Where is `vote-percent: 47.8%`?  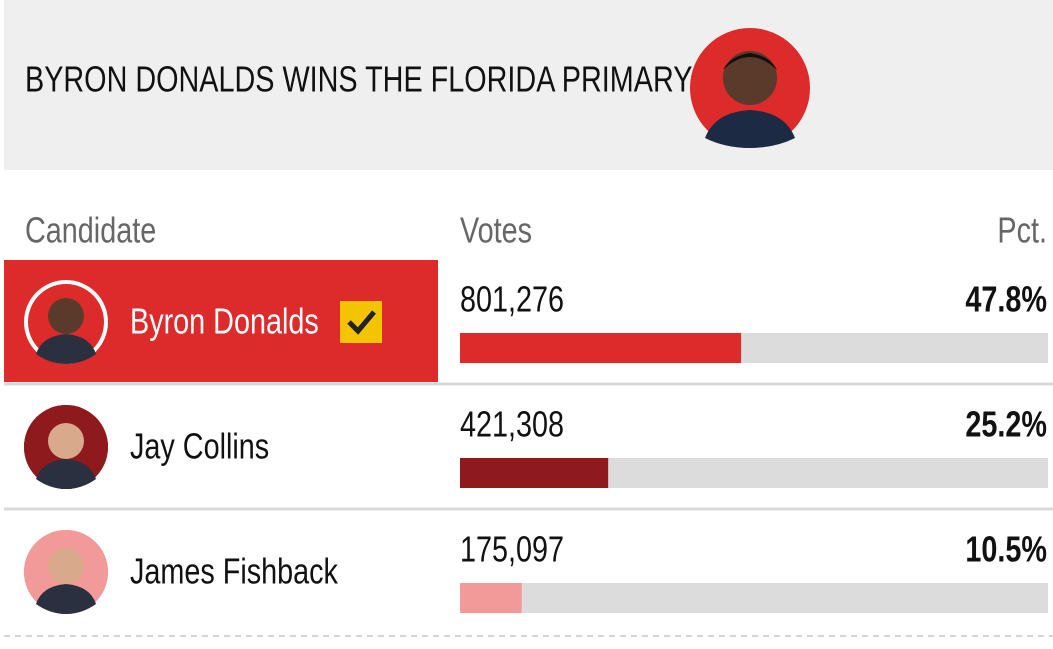 vote-percent: 47.8% is located at coordinates (1006, 298).